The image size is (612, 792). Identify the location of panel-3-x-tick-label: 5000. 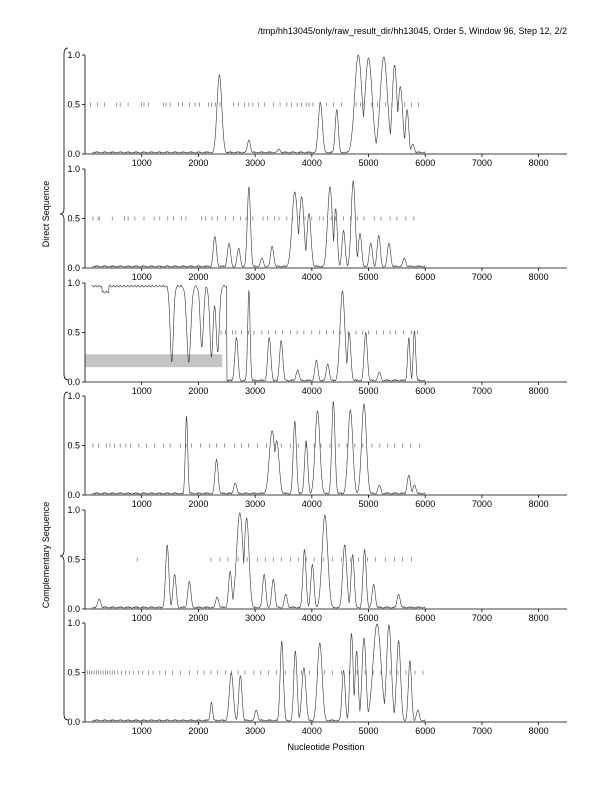
(369, 391).